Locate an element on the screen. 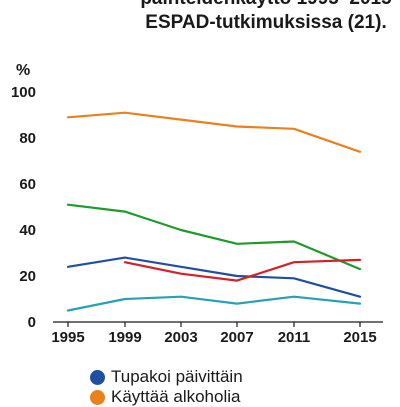  legend-item-tupakoi: Tupakoi päivittäin is located at coordinates (166, 377).